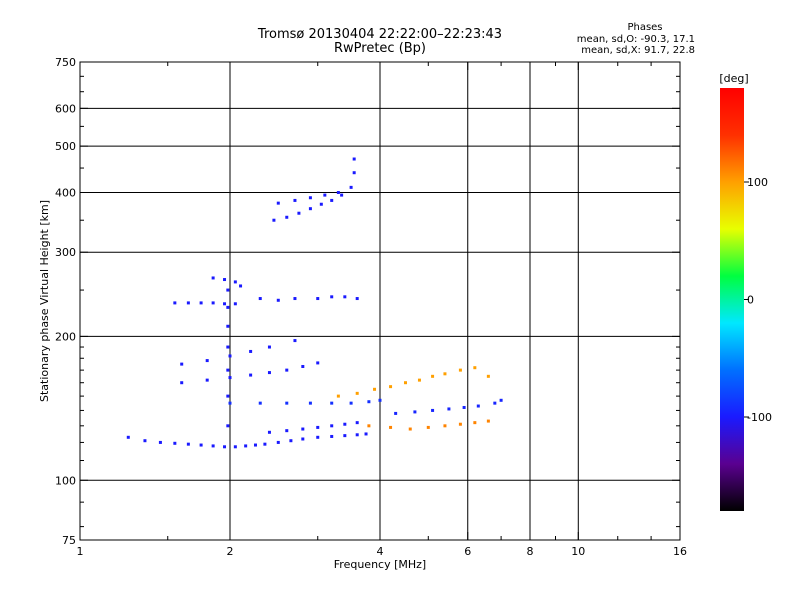 The image size is (800, 600). Describe the element at coordinates (467, 551) in the screenshot. I see `x-tick-label: 6` at that location.